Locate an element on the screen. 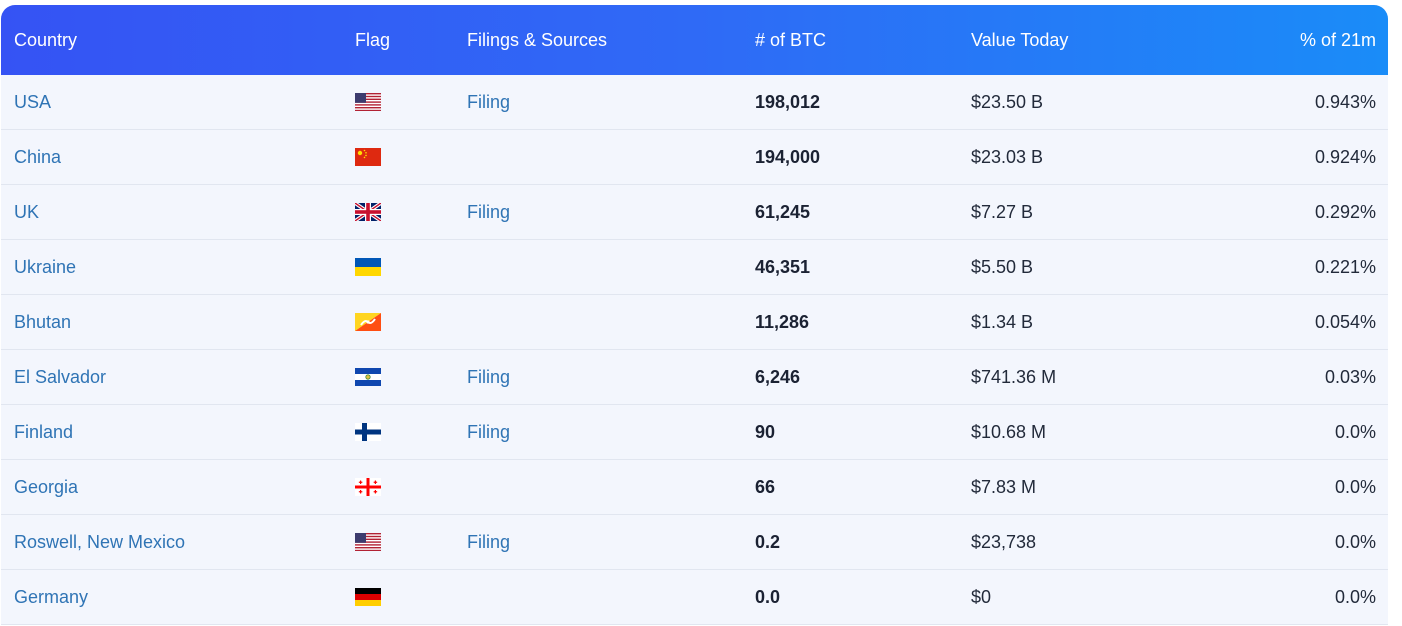 This screenshot has height=626, width=1402. value-today: $7.83 M is located at coordinates (1004, 486).